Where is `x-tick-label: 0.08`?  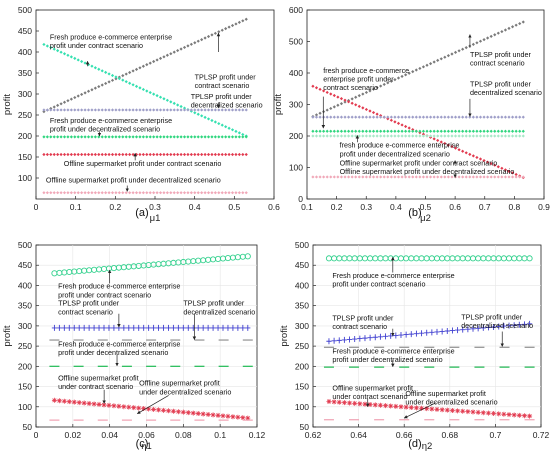
x-tick-label: 0.08 is located at coordinates (183, 435).